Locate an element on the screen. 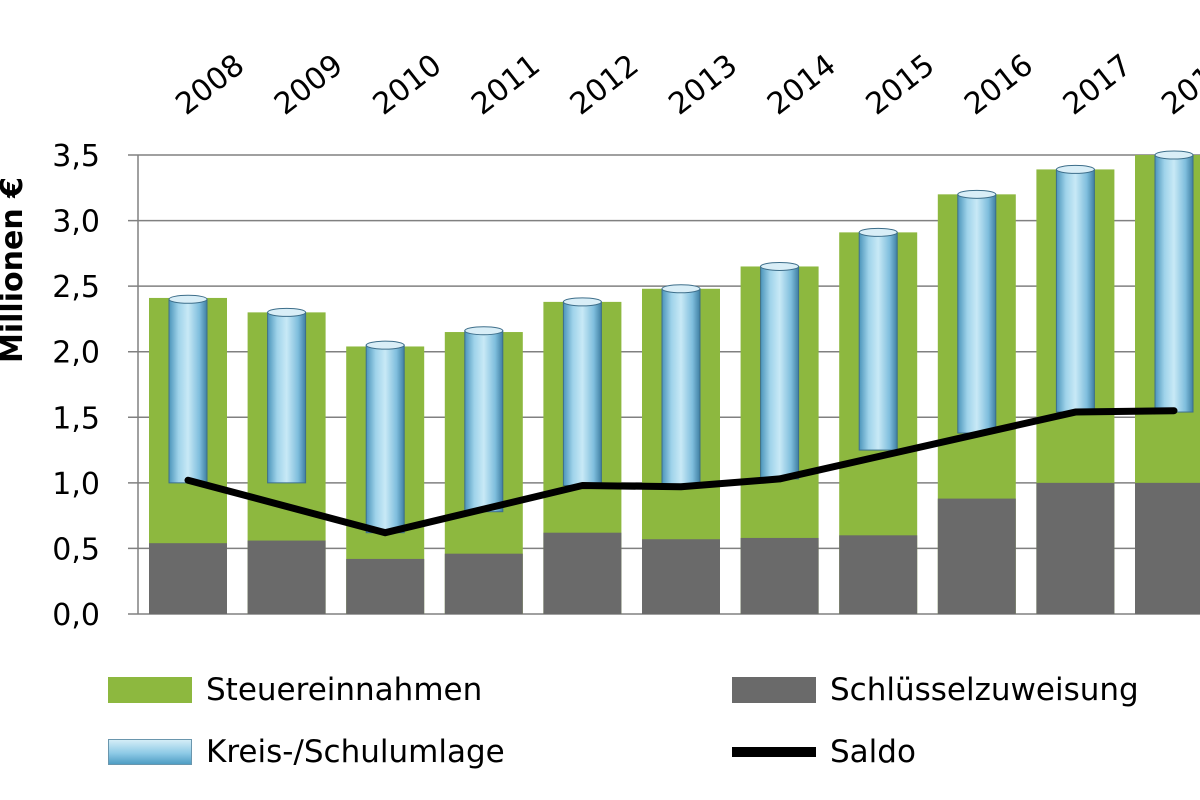  legend-label-saldo: Saldo is located at coordinates (873, 752).